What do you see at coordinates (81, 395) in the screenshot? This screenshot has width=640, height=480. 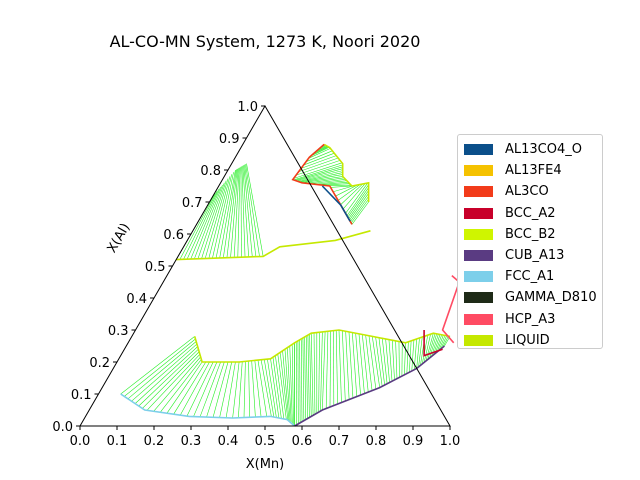 I see `y-tick-label: 0.1` at bounding box center [81, 395].